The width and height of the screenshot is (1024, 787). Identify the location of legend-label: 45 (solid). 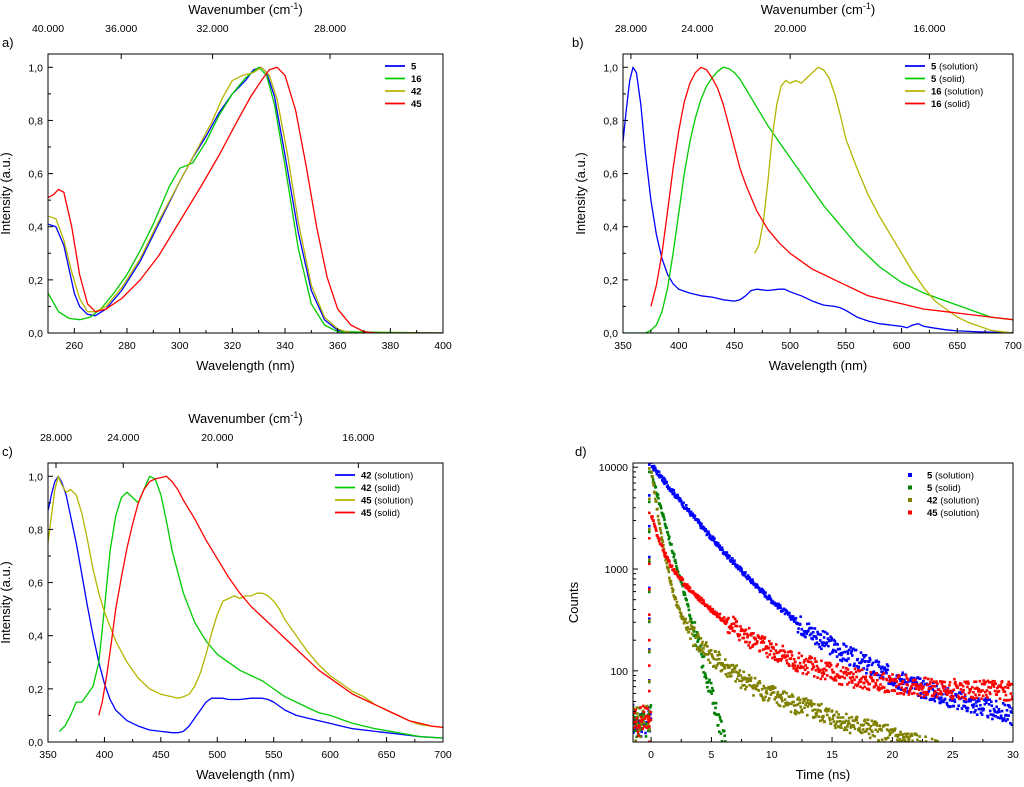
(380, 513).